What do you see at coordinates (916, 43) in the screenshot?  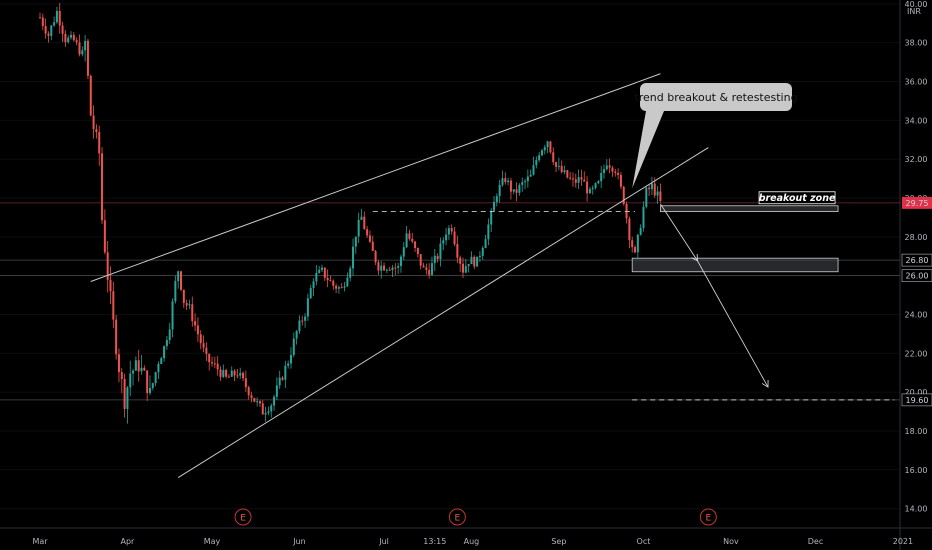 I see `y-tick-label: 38.00` at bounding box center [916, 43].